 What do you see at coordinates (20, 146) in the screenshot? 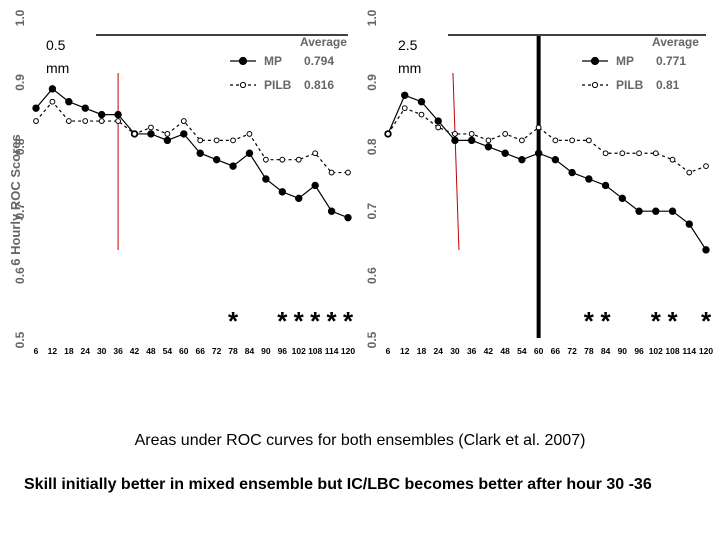
I see `y-tick-label: 0.8` at bounding box center [20, 146].